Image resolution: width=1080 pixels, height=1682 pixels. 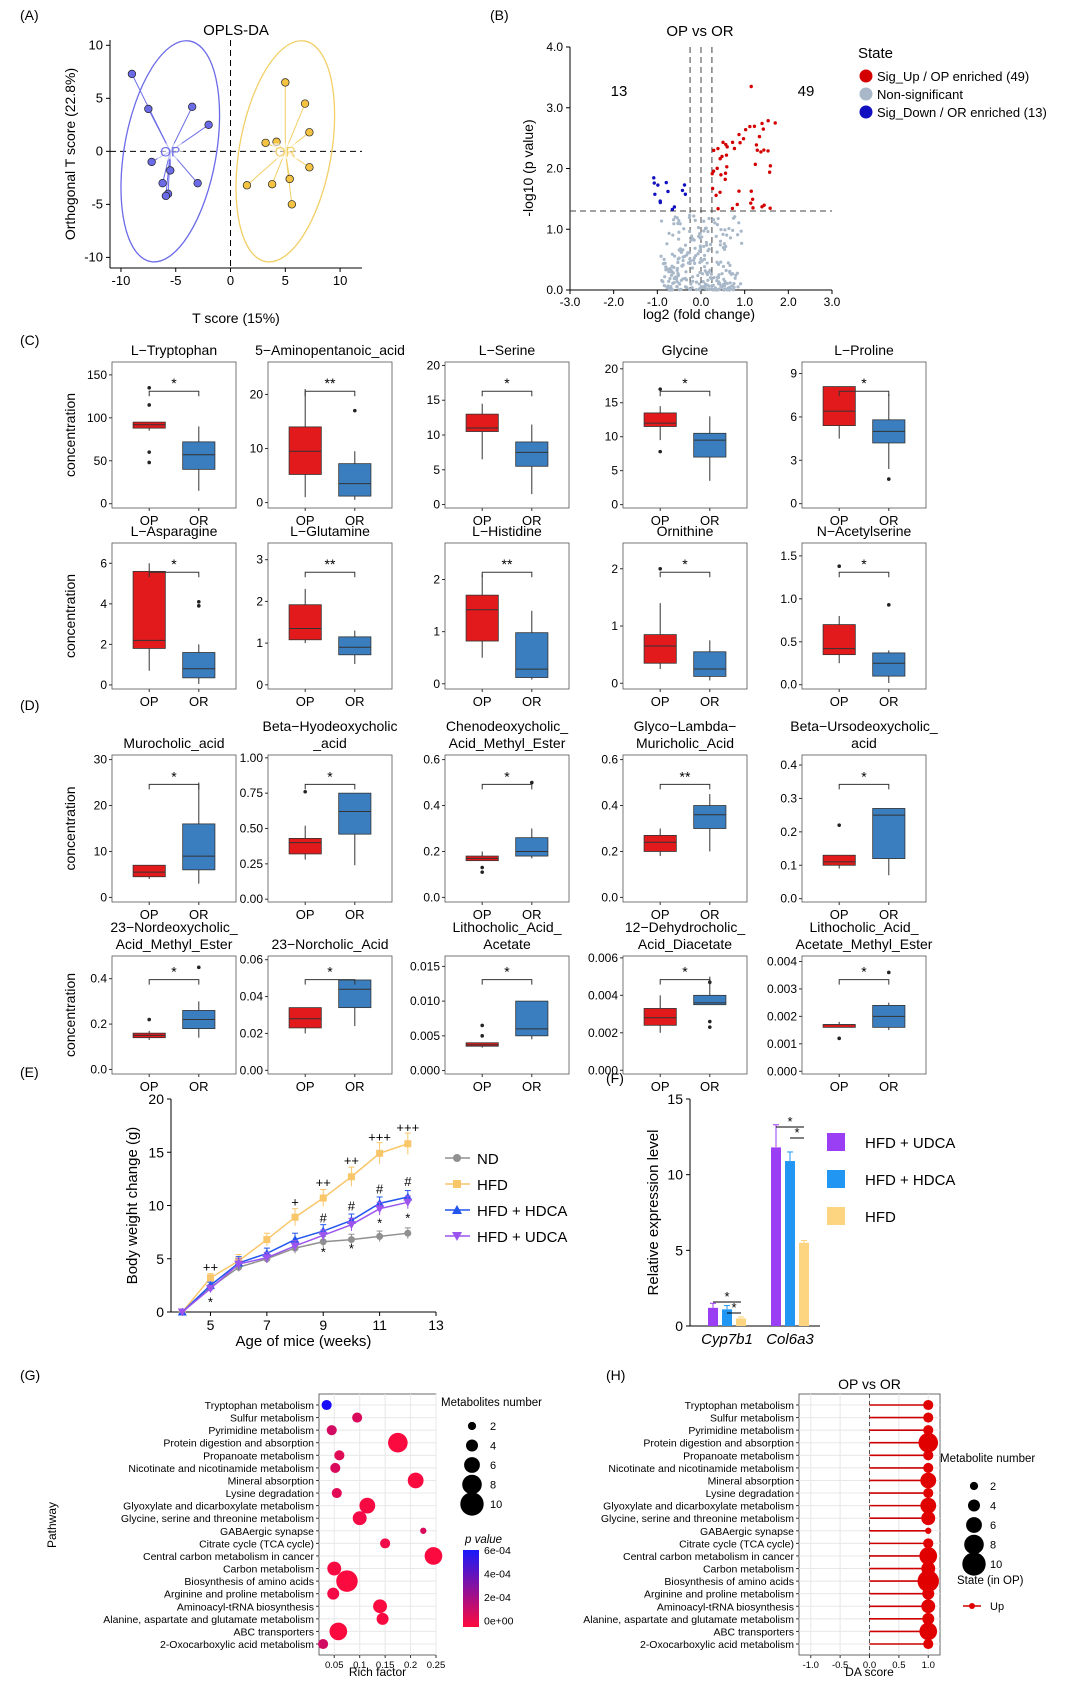 What do you see at coordinates (603, 1033) in the screenshot?
I see `y-tick-label: 0.002` at bounding box center [603, 1033].